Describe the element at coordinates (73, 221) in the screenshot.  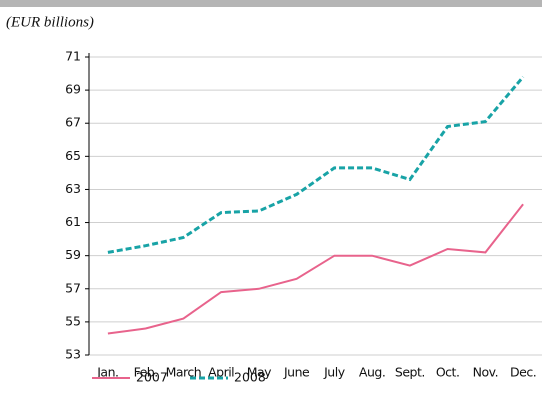
I see `y-tick-label: 61` at that location.